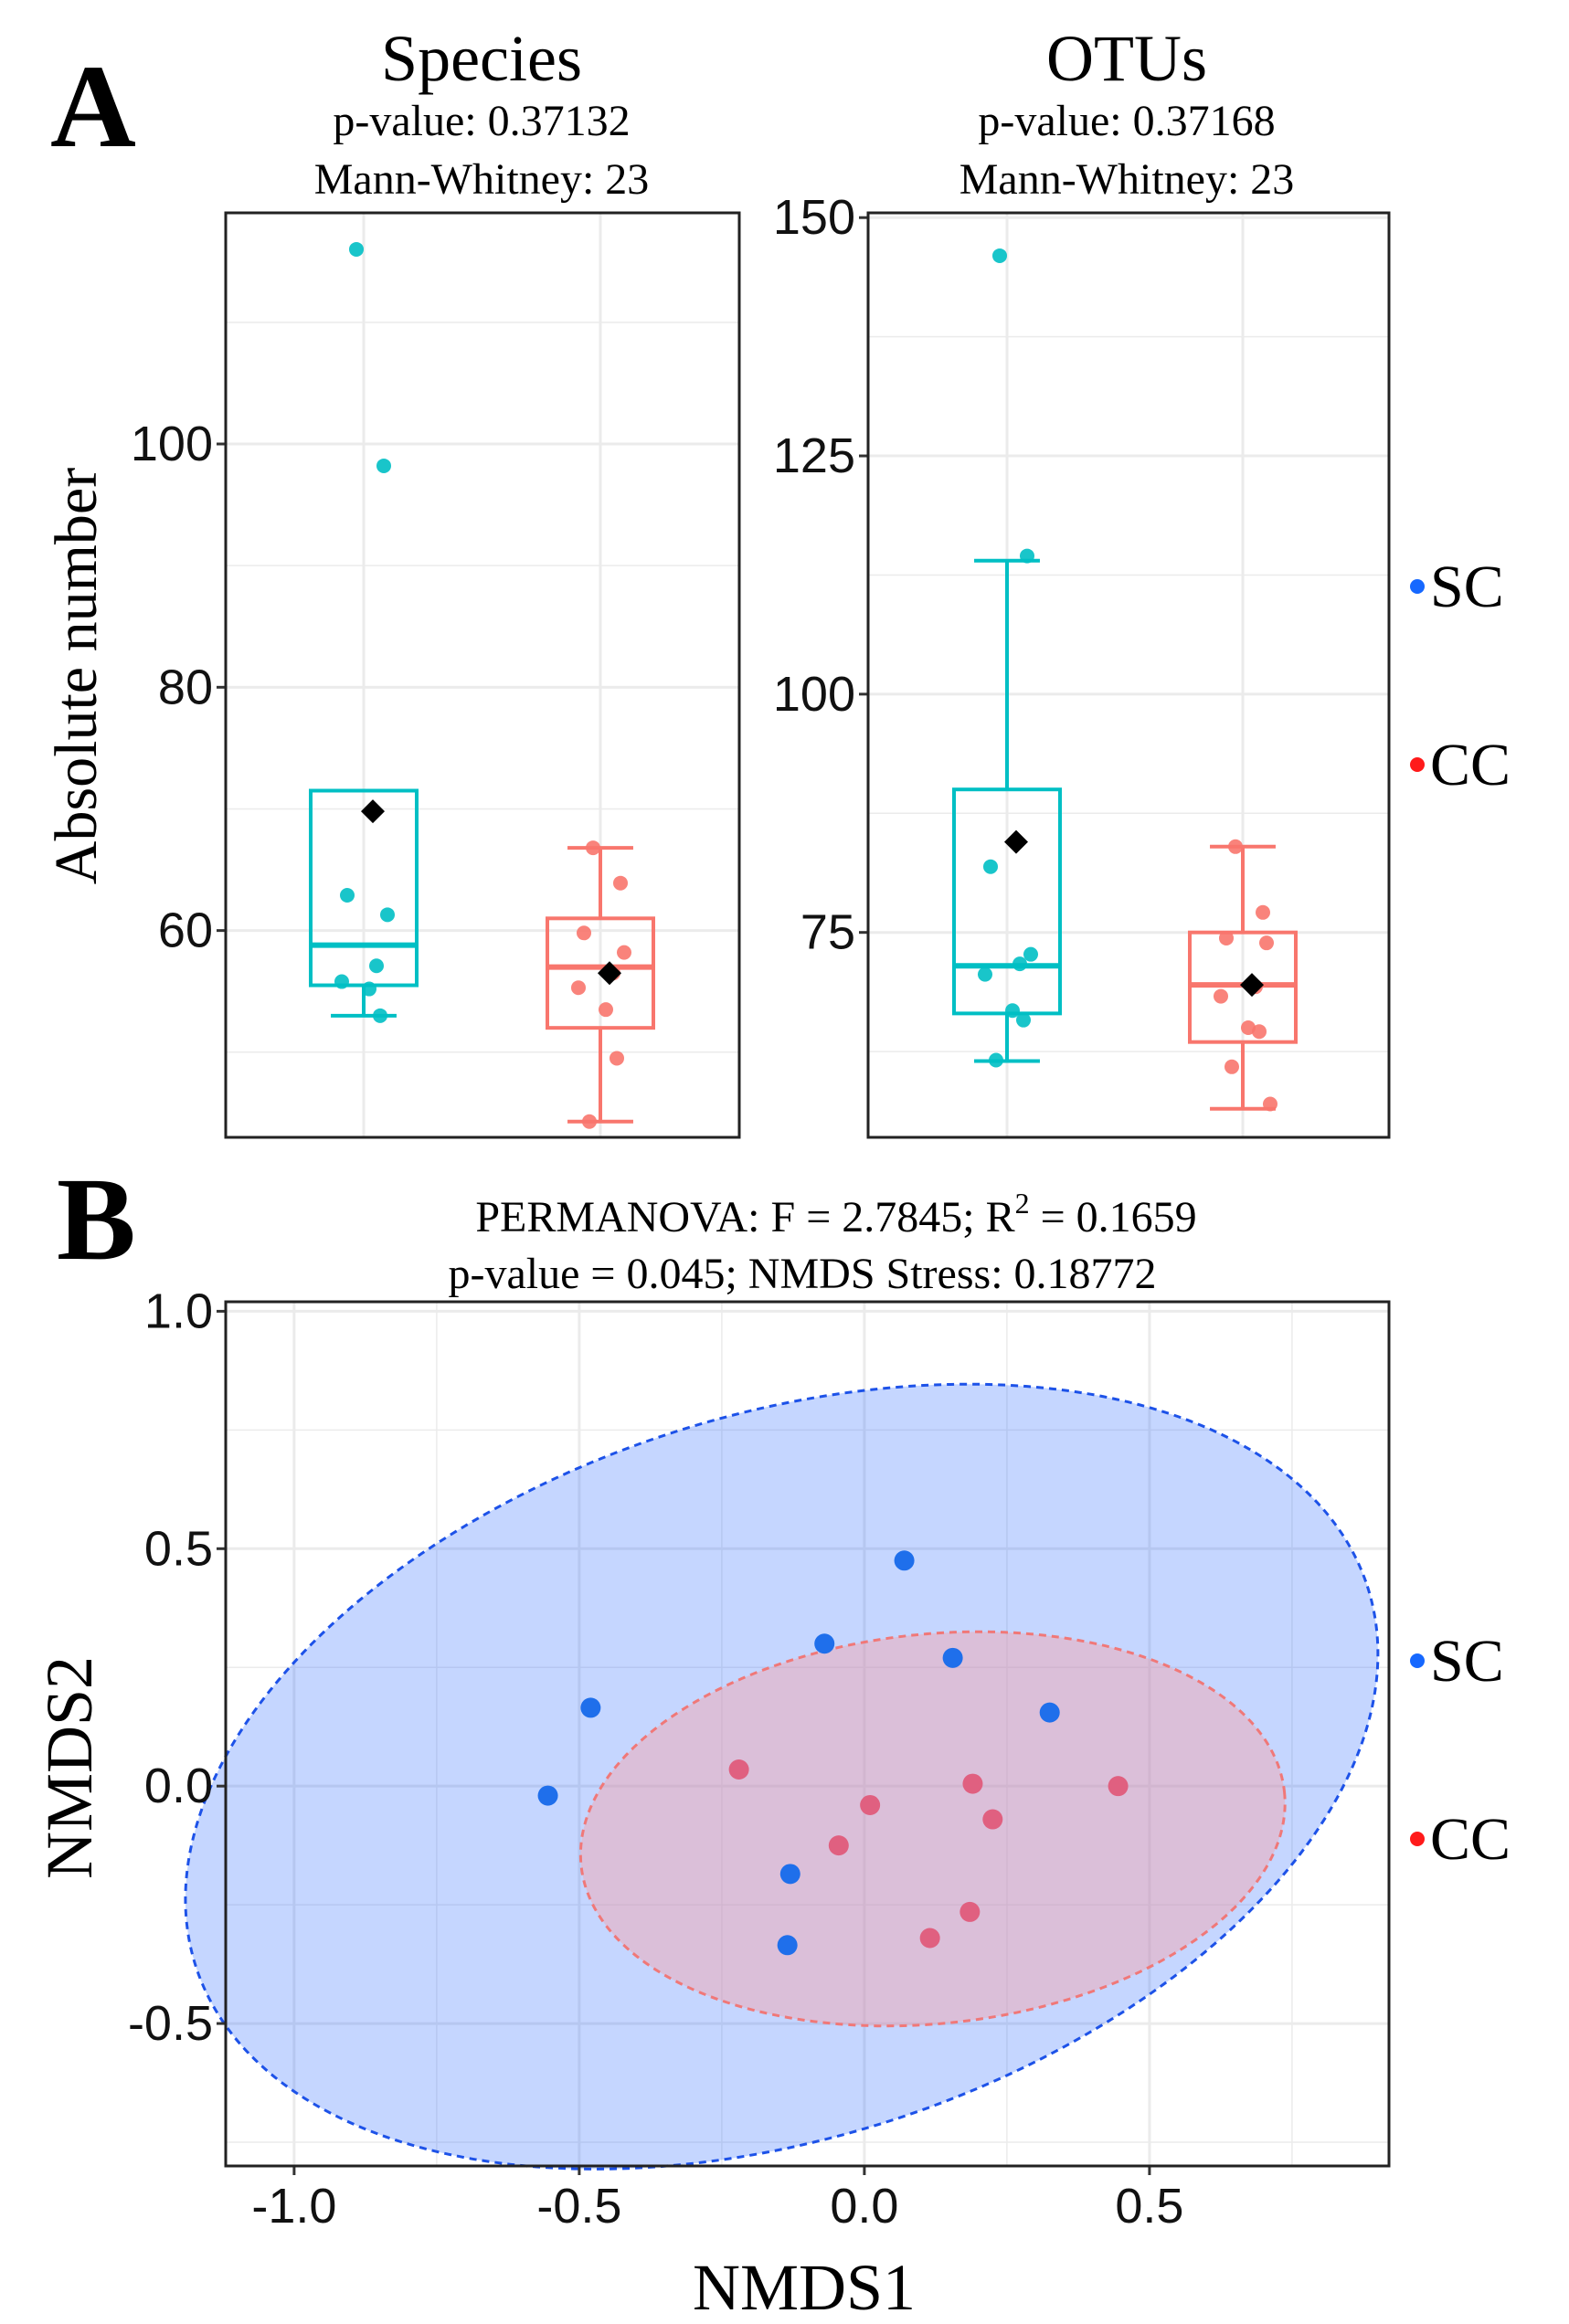 The image size is (1569, 2324). What do you see at coordinates (373, 811) in the screenshot?
I see `species-sc-mean-marker` at bounding box center [373, 811].